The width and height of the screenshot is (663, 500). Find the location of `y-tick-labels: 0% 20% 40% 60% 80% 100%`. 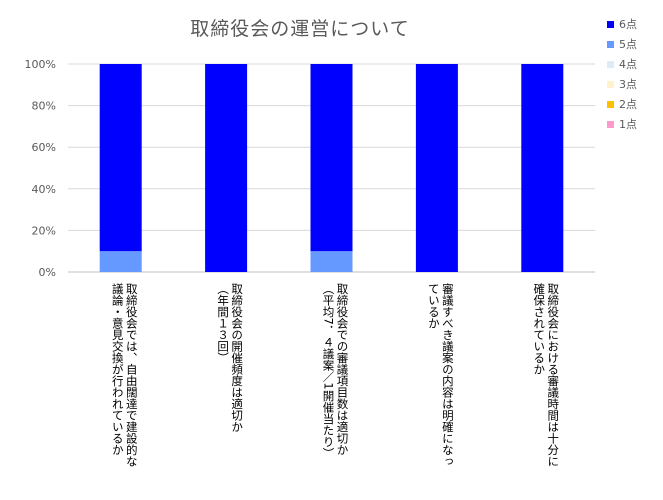

y-tick-labels: 0% 20% 40% 60% 80% 100% is located at coordinates (40, 168).